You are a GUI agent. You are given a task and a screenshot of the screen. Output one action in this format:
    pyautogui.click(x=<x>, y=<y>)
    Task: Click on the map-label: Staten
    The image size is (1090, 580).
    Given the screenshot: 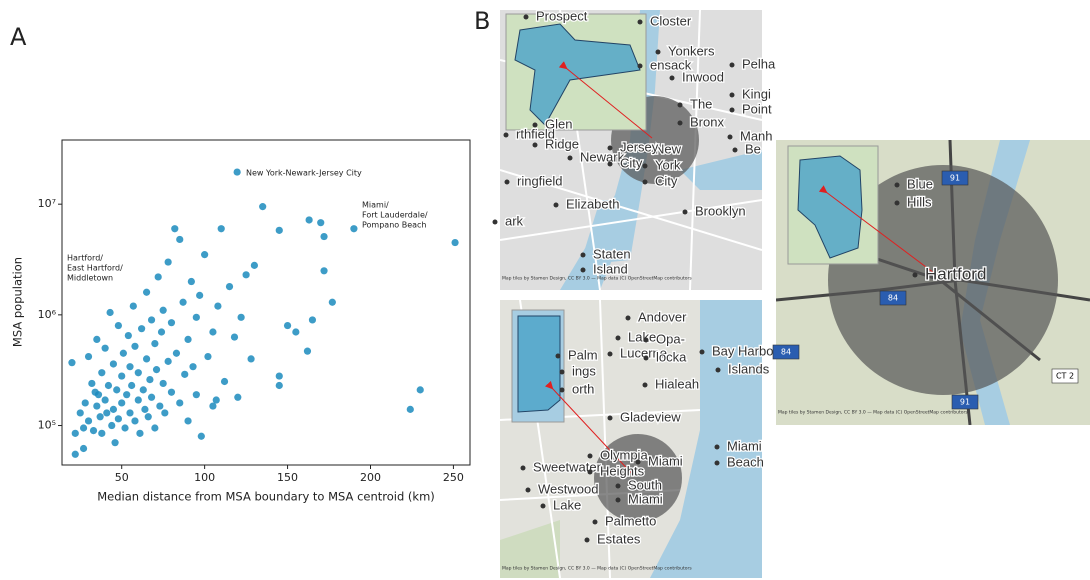 What is the action you would take?
    pyautogui.click(x=612, y=253)
    